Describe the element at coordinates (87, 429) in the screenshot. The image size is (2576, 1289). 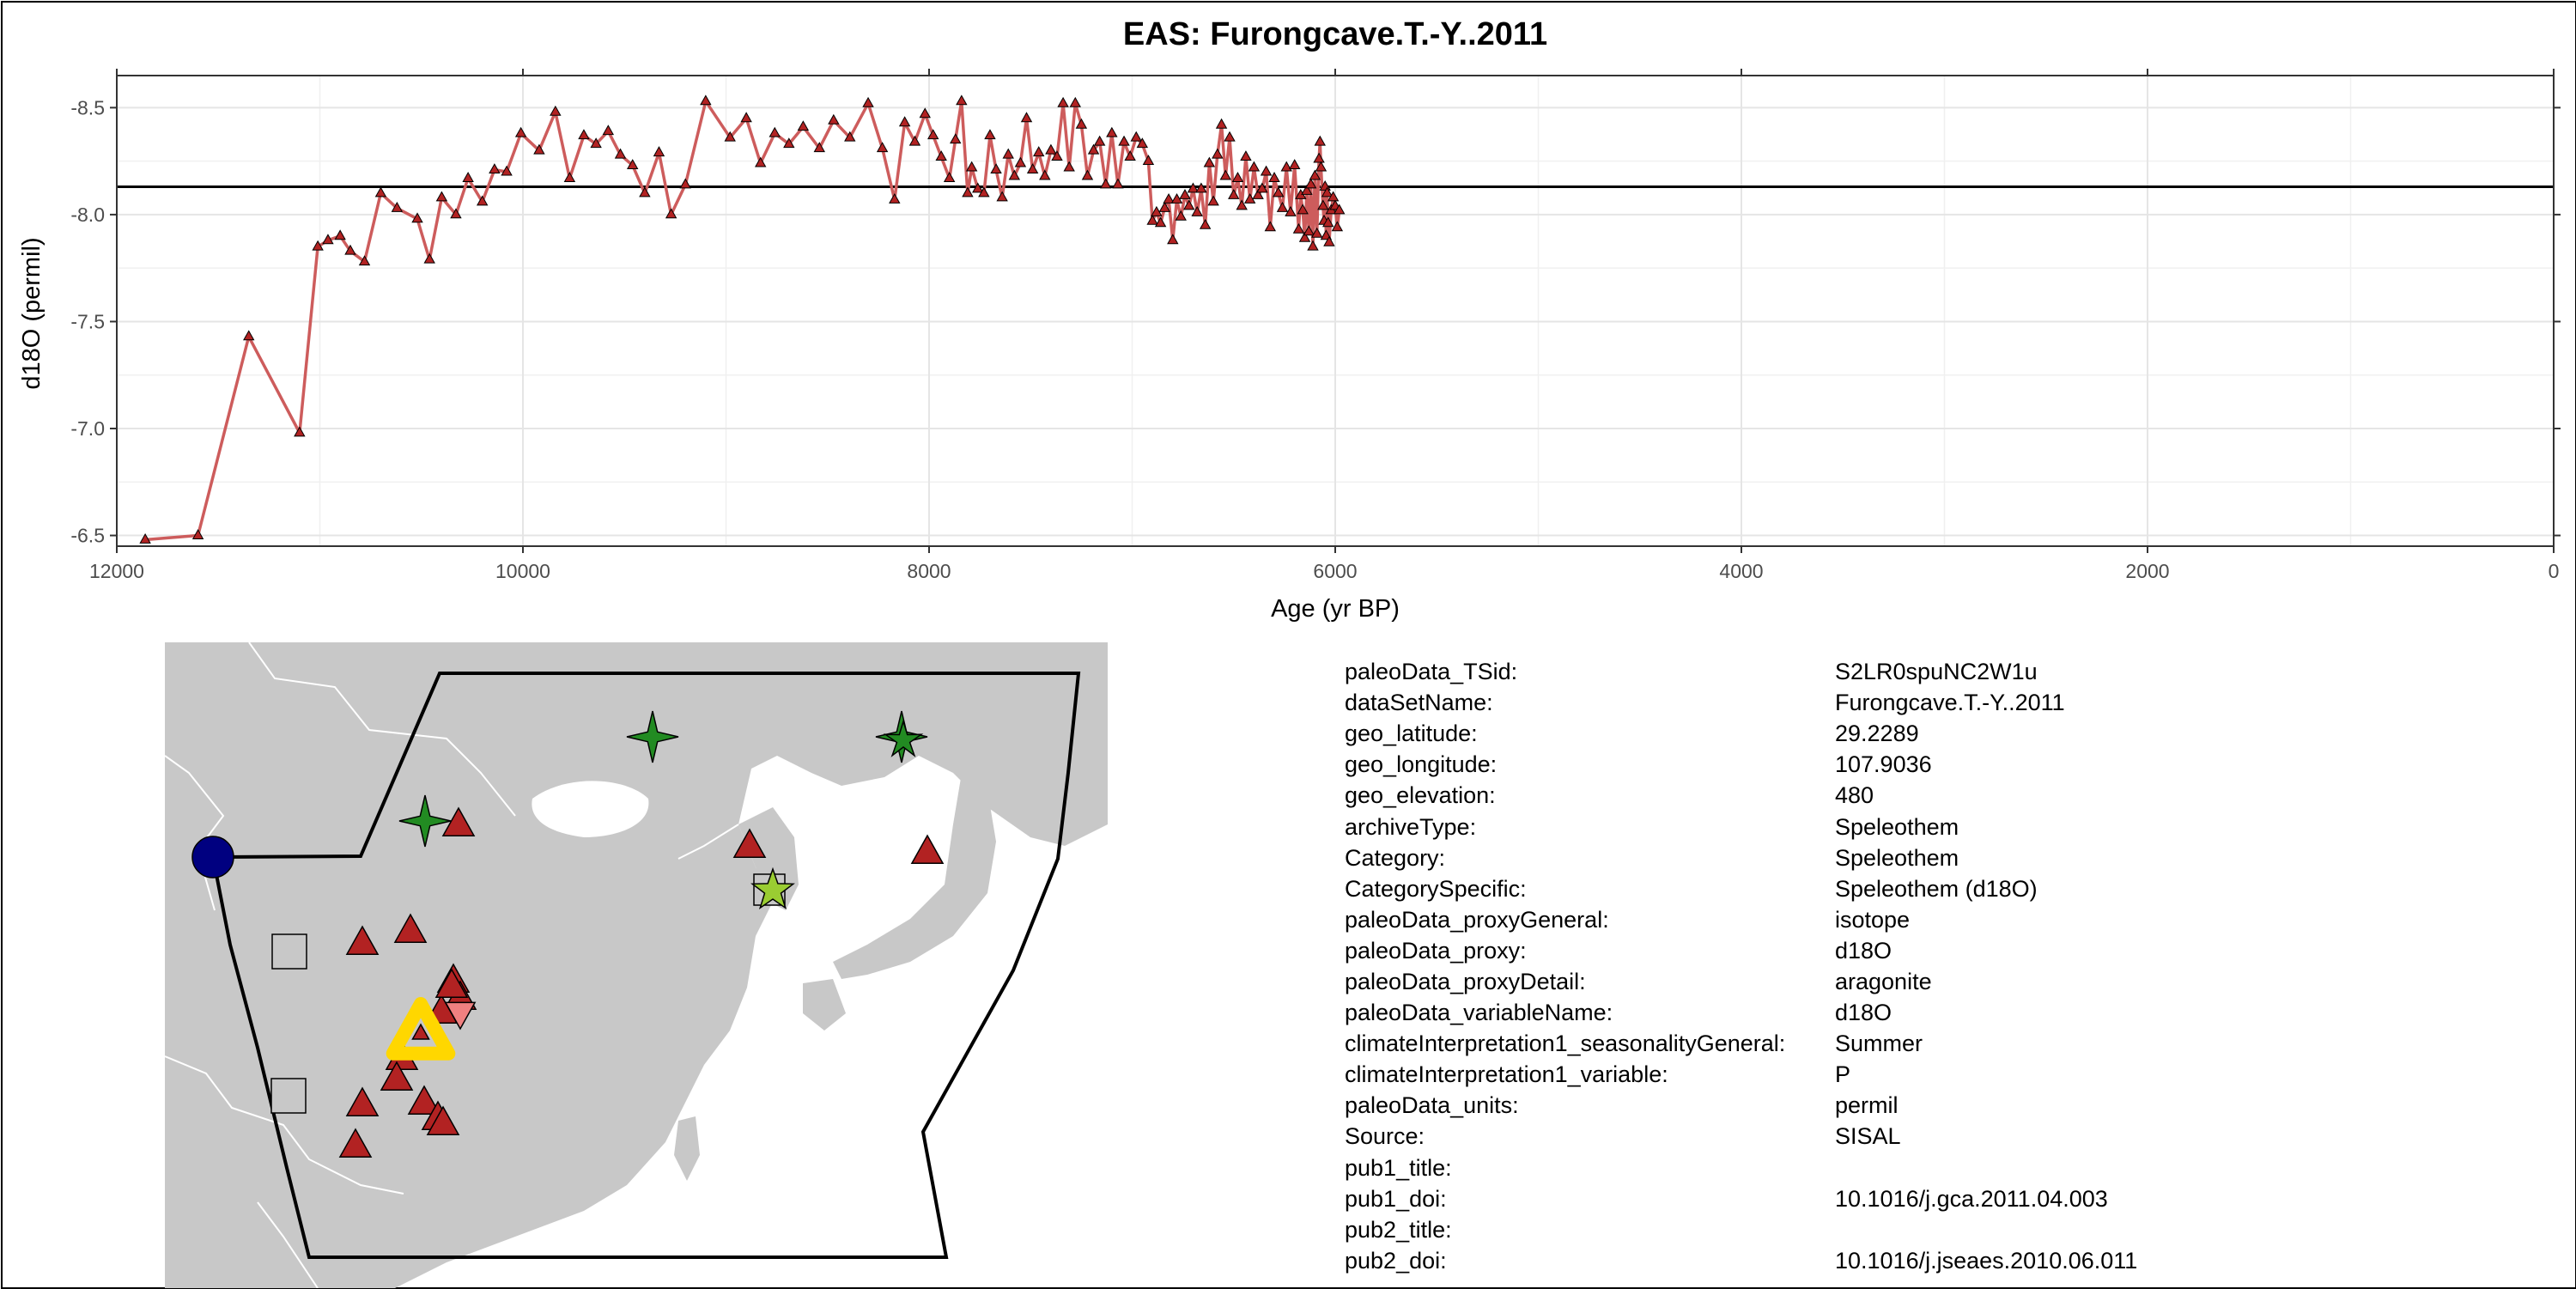
I see `y-tick-label: -7.0` at that location.